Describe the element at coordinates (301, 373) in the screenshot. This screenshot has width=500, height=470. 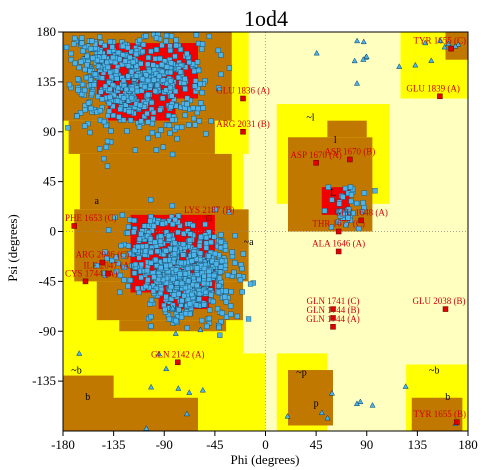
I see `region-label: ~p` at that location.